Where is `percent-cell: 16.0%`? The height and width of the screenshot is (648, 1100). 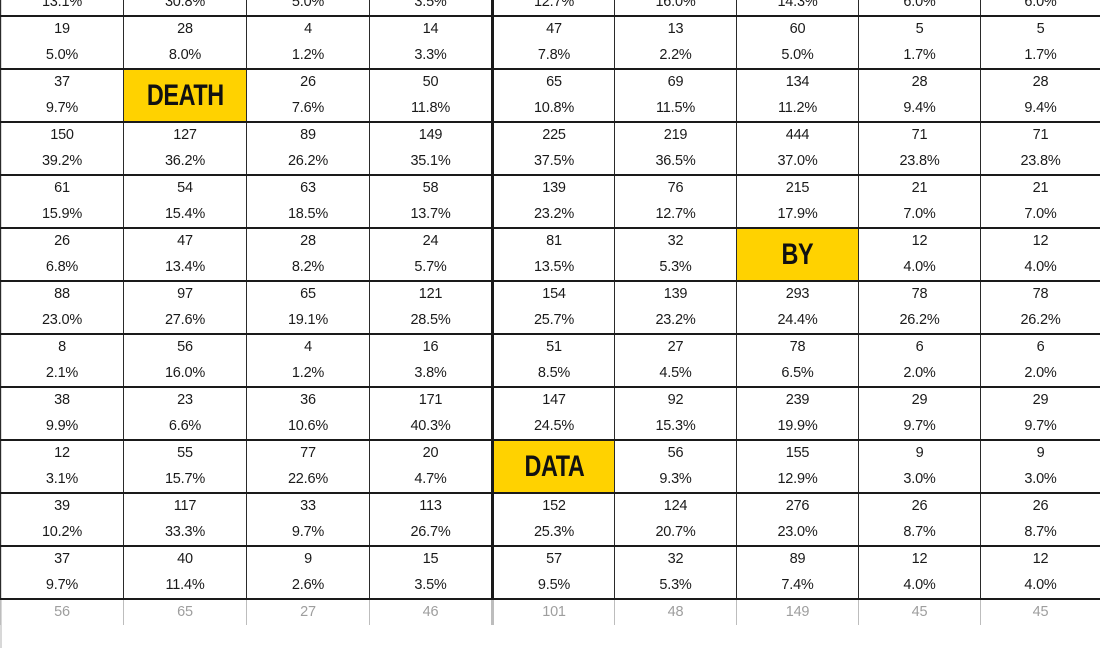
percent-cell: 16.0% is located at coordinates (675, 8).